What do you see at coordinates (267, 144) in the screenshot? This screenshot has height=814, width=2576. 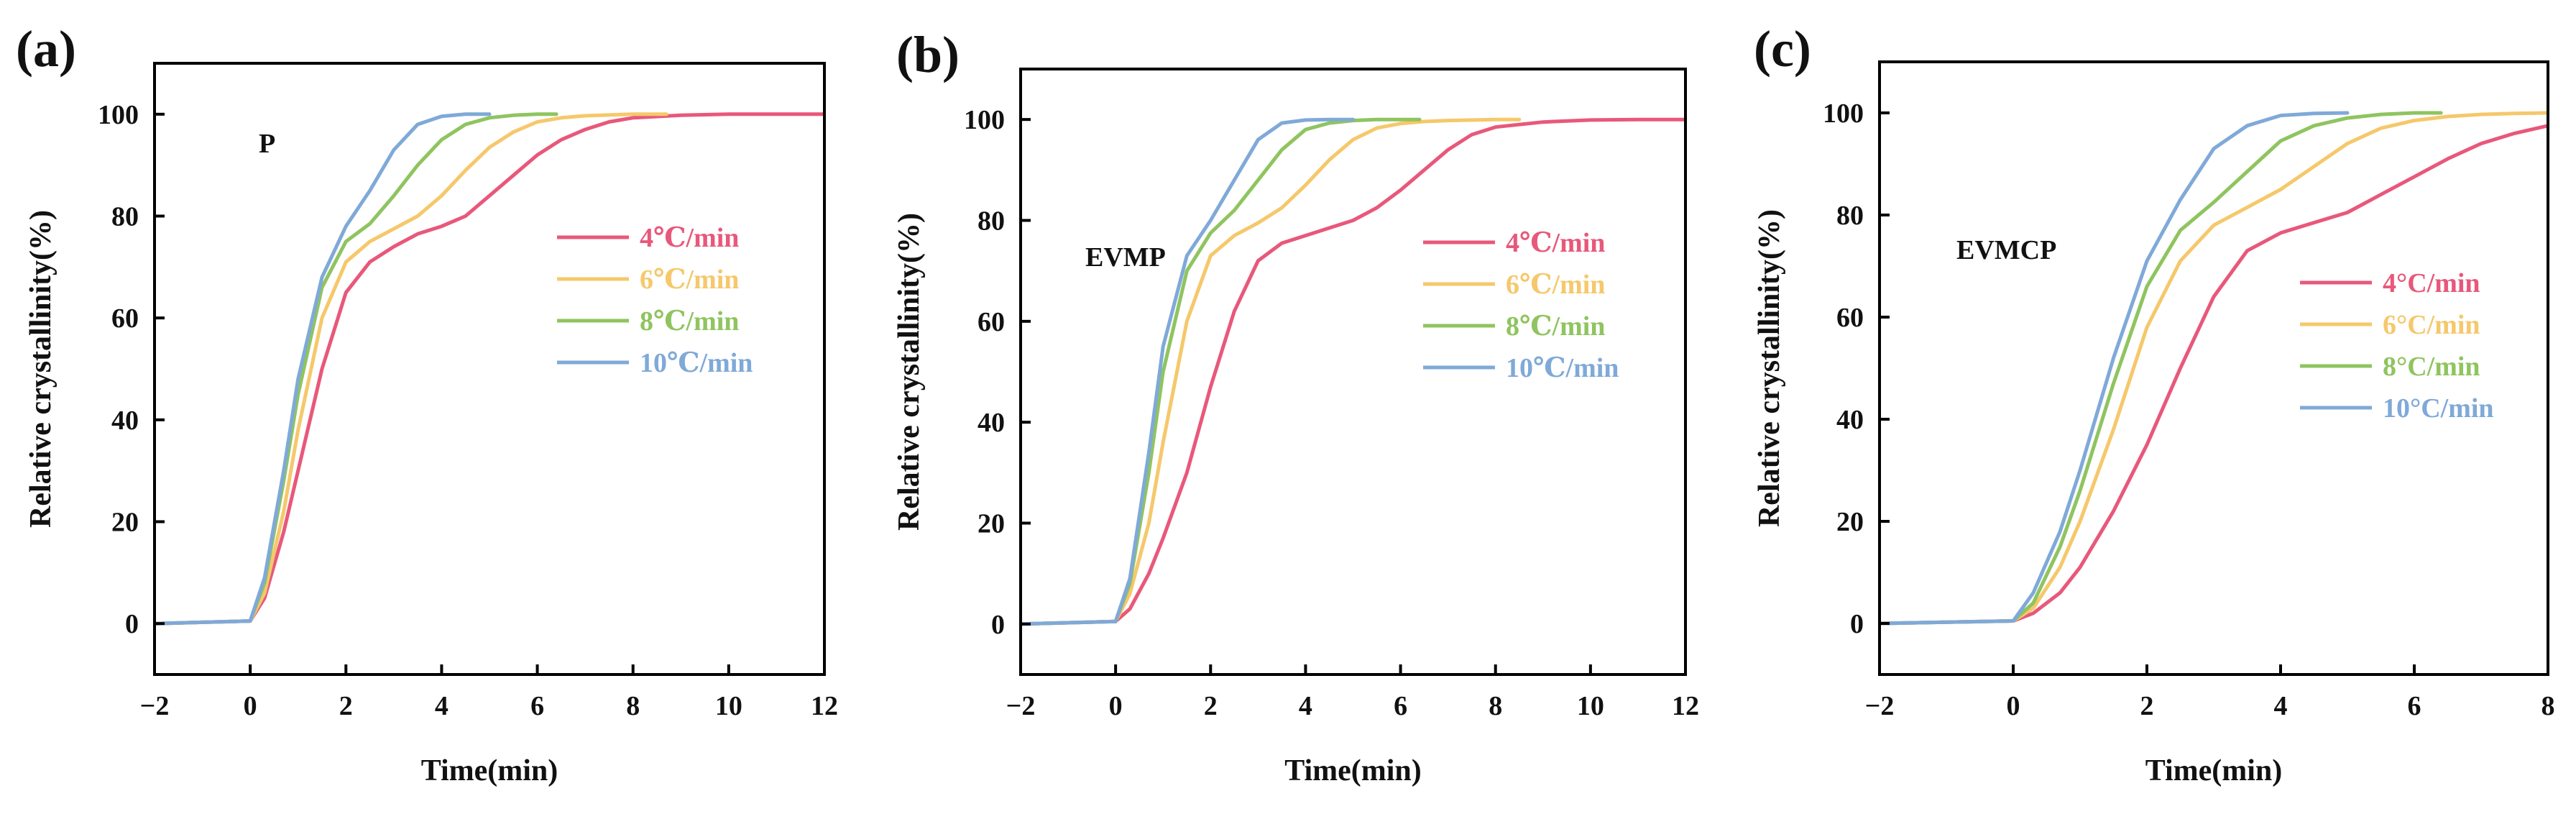 I see `sample-label: P` at bounding box center [267, 144].